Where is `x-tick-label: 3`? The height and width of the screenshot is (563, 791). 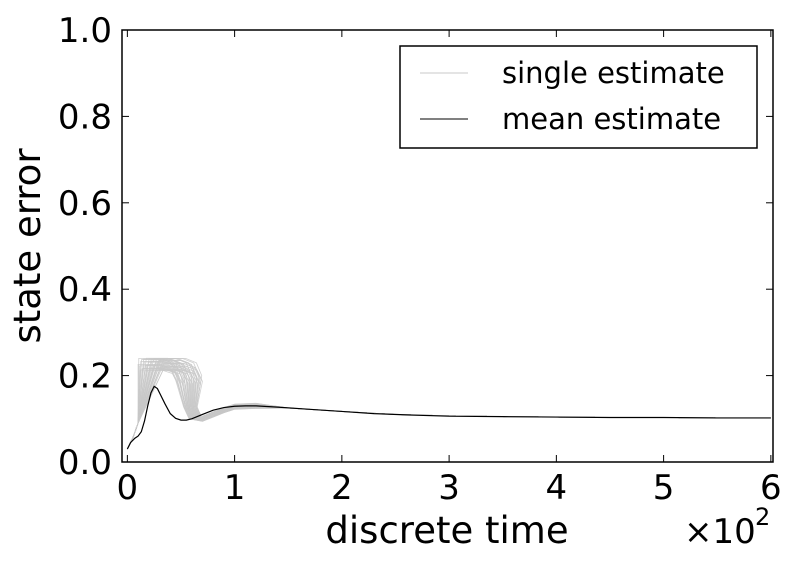 x-tick-label: 3 is located at coordinates (449, 488).